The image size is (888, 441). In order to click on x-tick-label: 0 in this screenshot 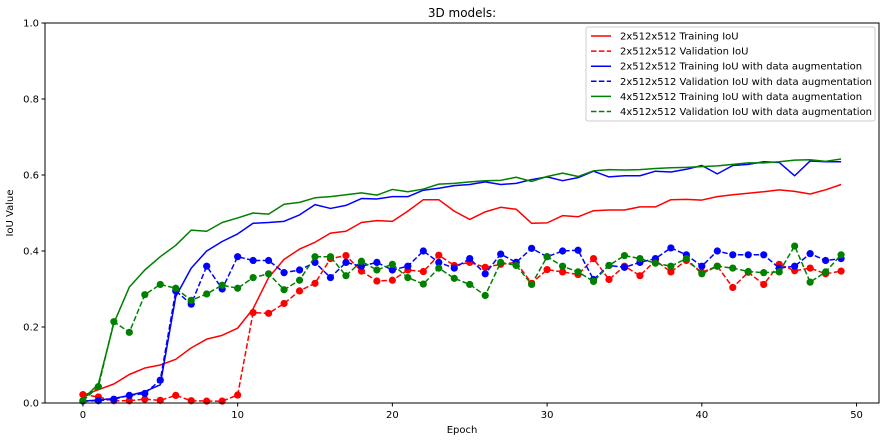, I will do `click(83, 415)`.